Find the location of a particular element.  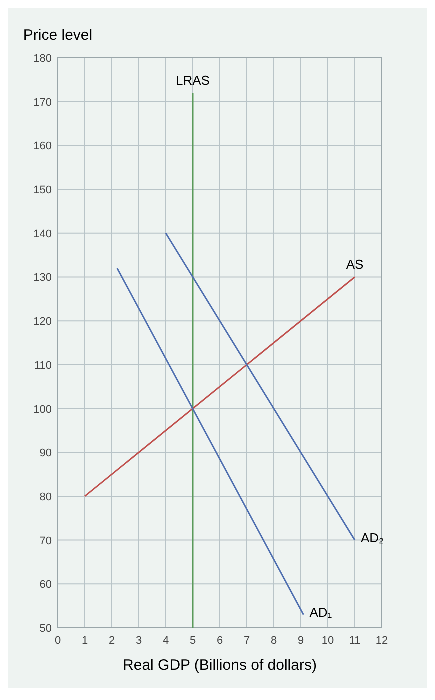

x-tick-label: 11 is located at coordinates (355, 641).